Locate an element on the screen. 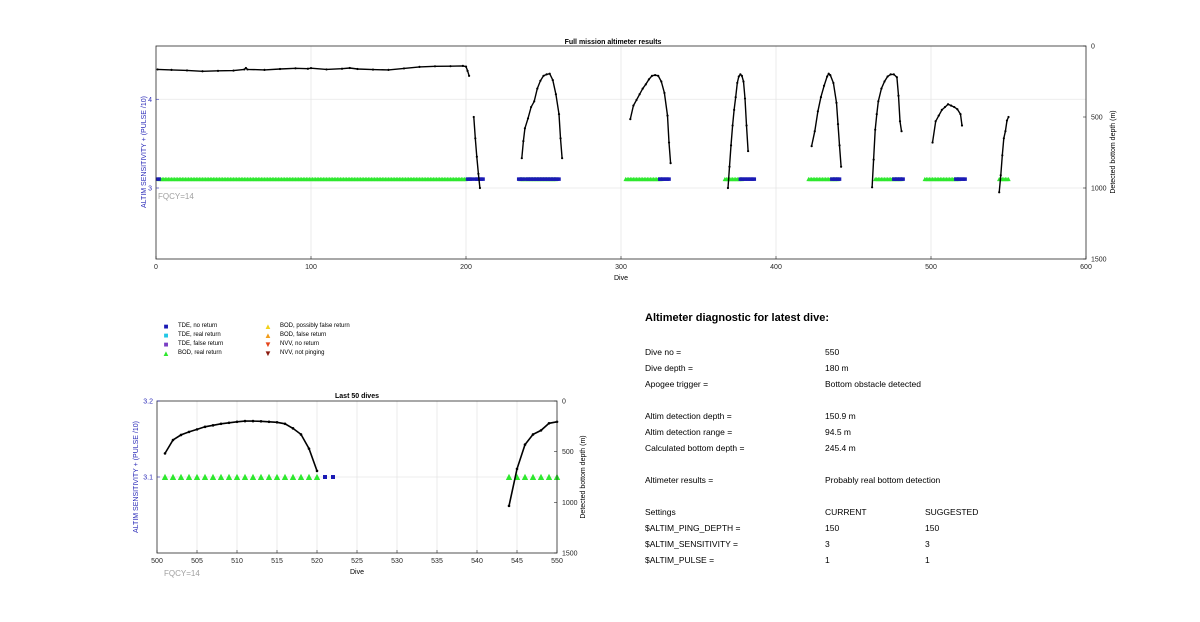  x-tick-label: 500 is located at coordinates (157, 561).